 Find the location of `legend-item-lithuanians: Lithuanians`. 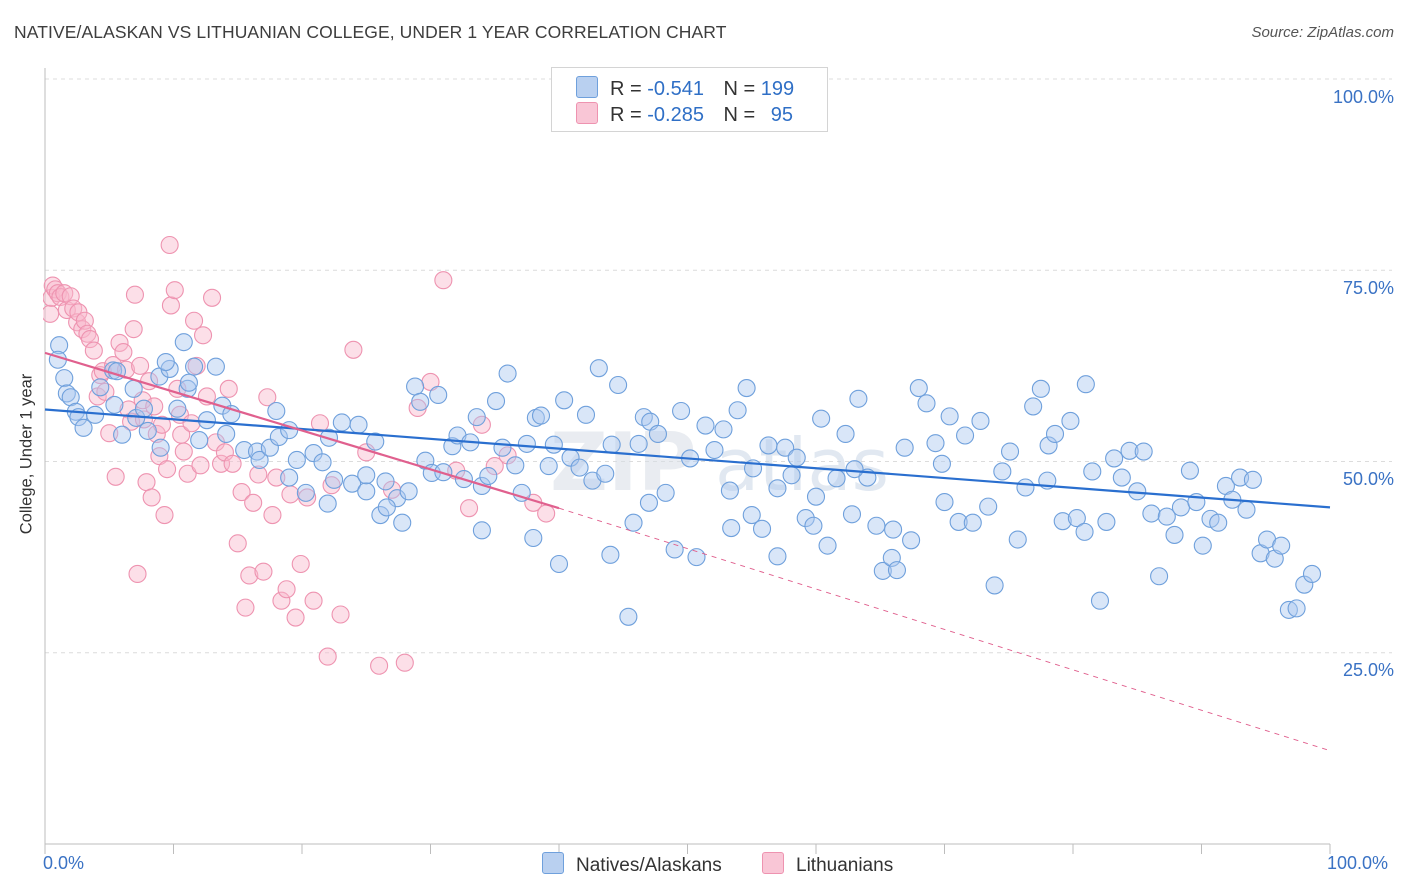

legend-item-lithuanians: Lithuanians is located at coordinates (827, 864).